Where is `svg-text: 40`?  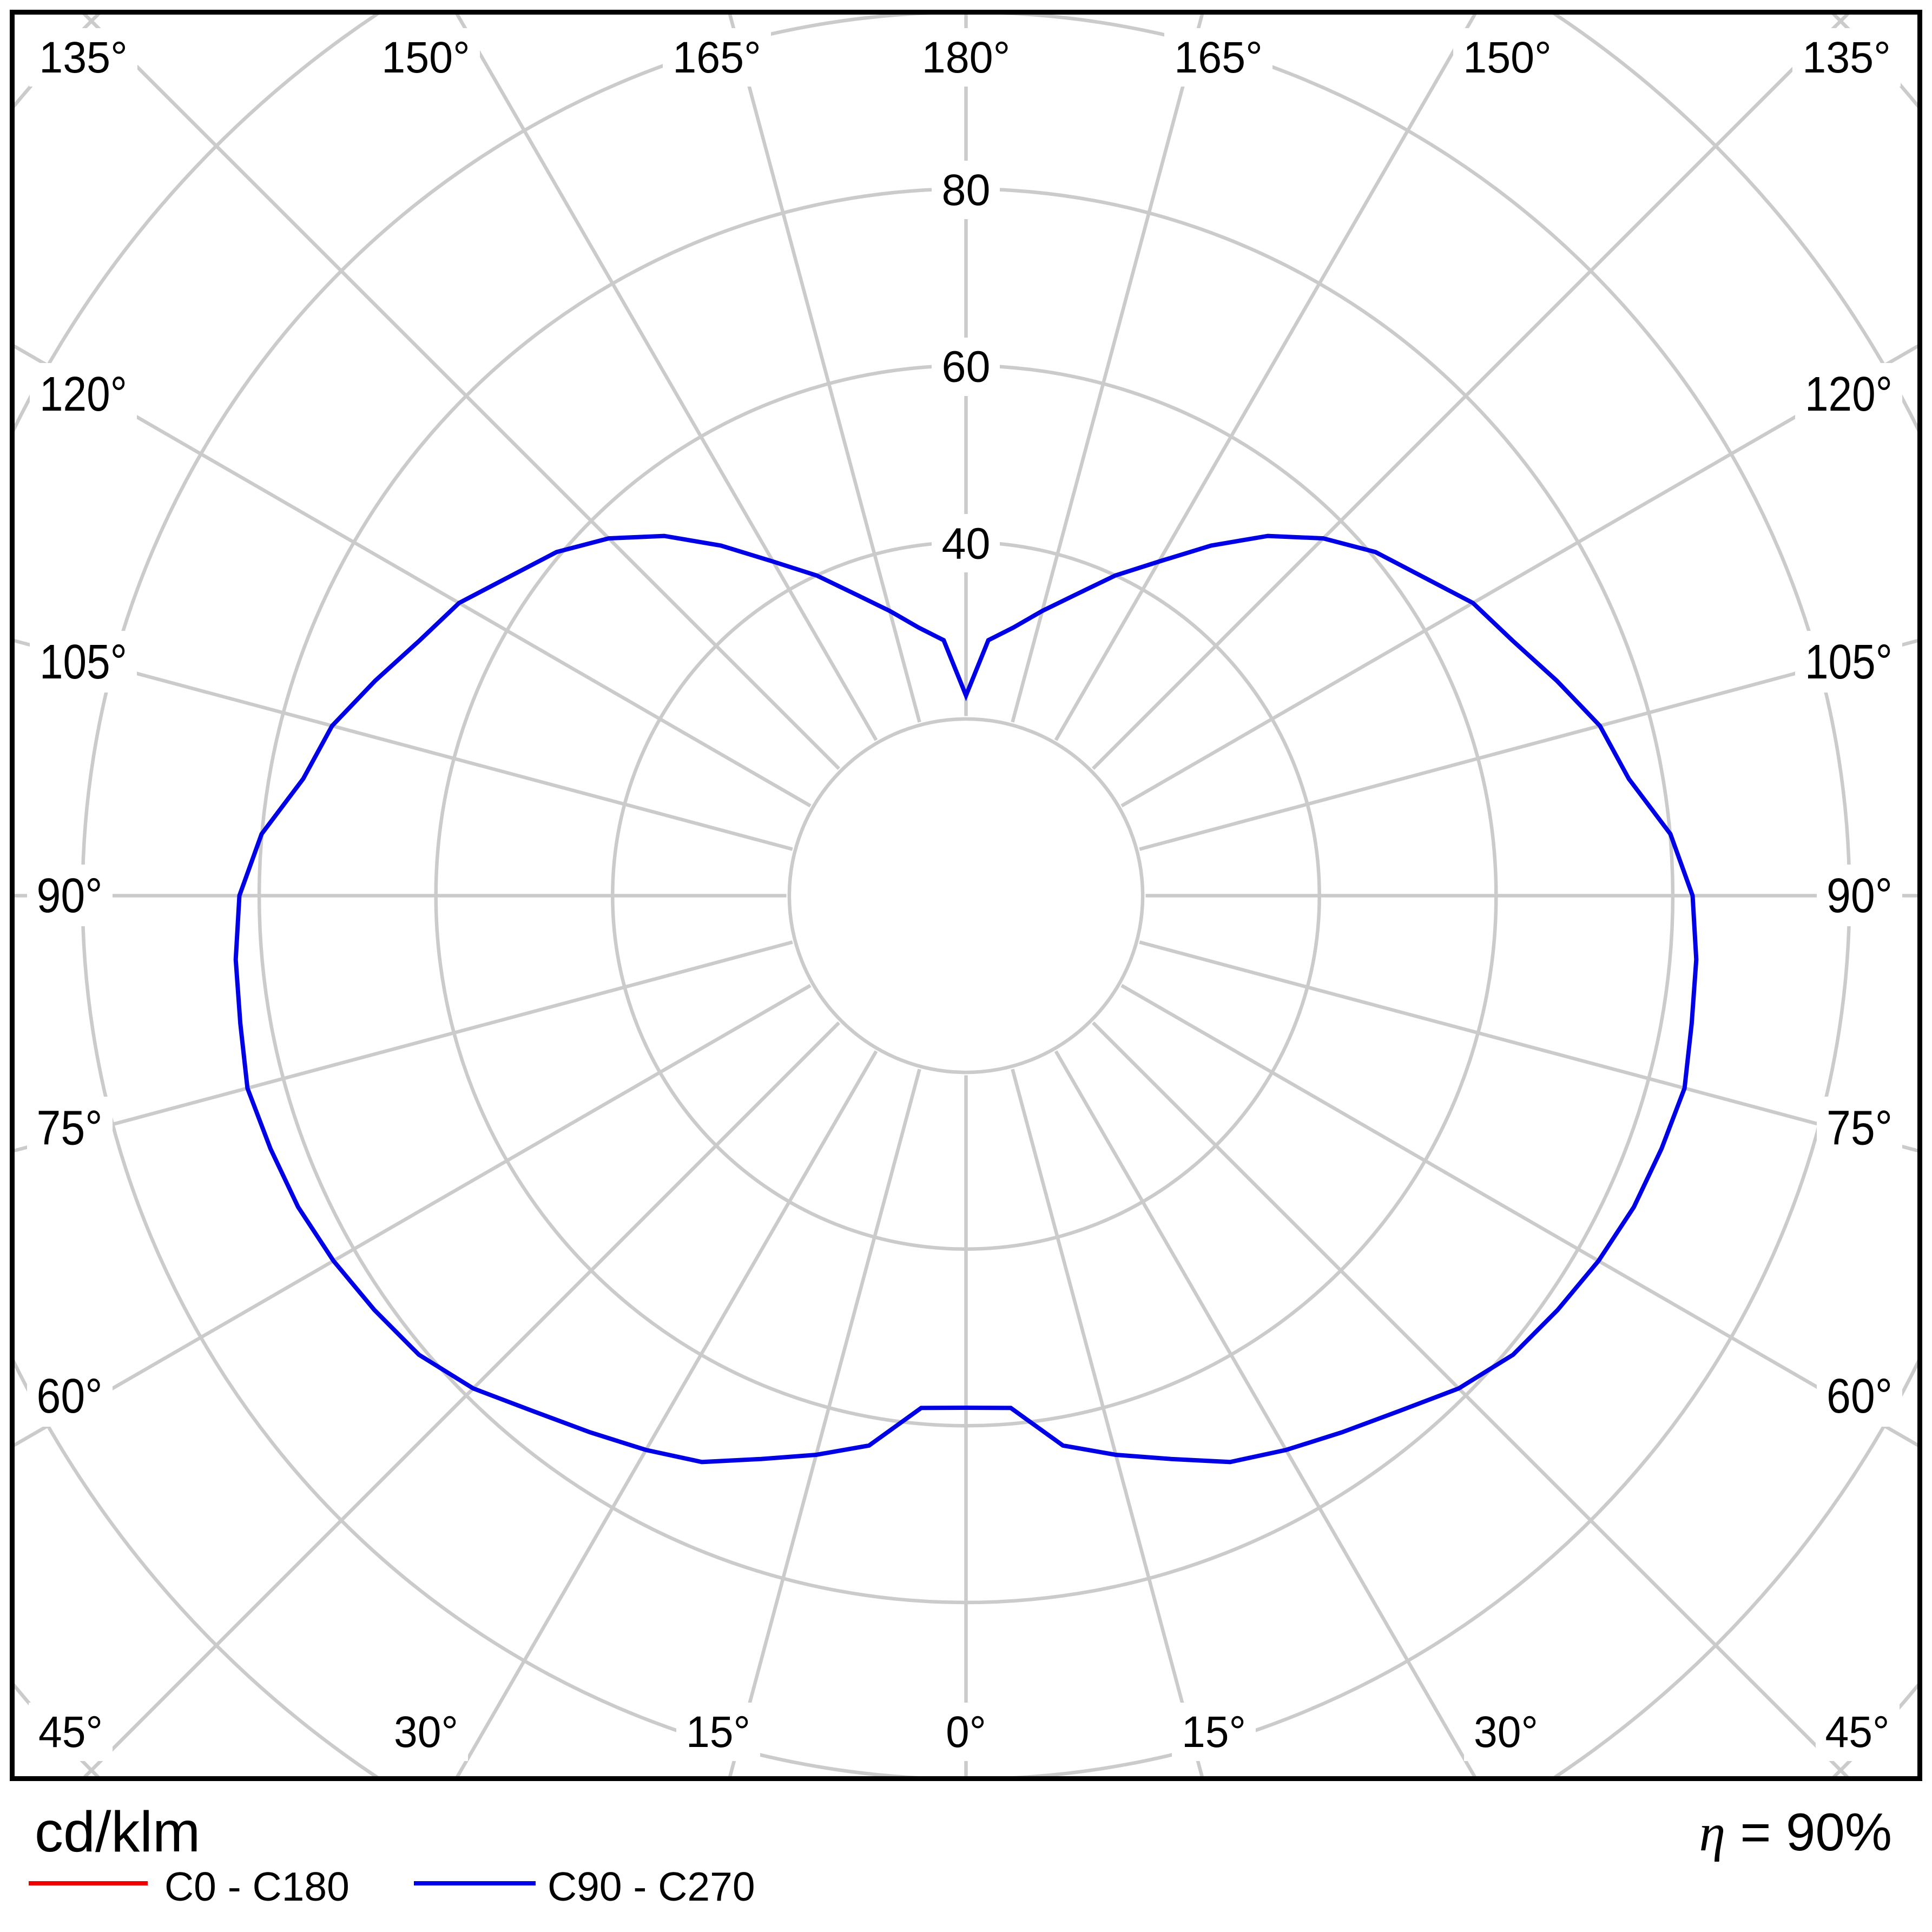
svg-text: 40 is located at coordinates (966, 543).